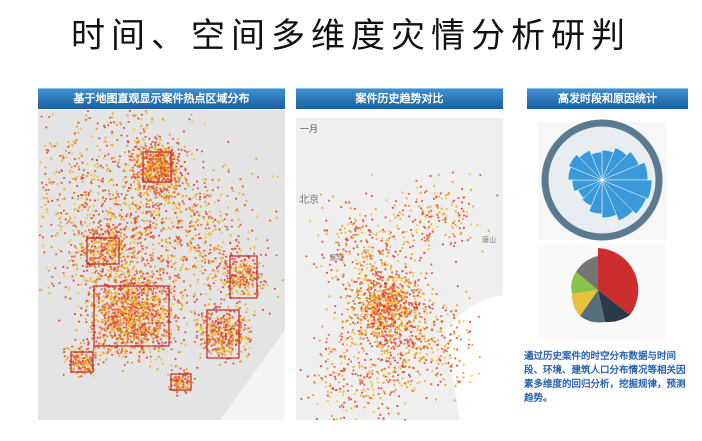 This screenshot has height=441, width=702. Describe the element at coordinates (309, 129) in the screenshot. I see `map-label: 一月` at that location.